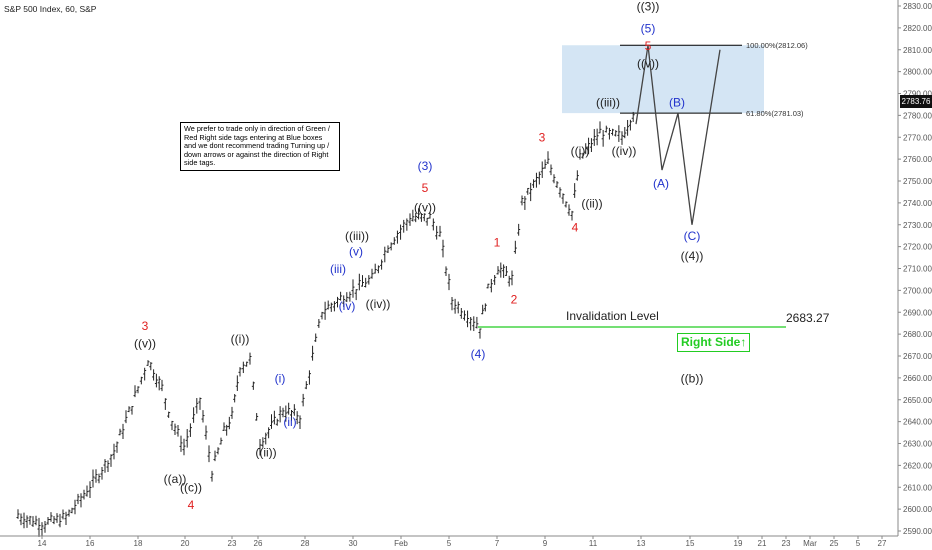  Describe the element at coordinates (917, 509) in the screenshot. I see `y-tick-label: 2600.00` at that location.